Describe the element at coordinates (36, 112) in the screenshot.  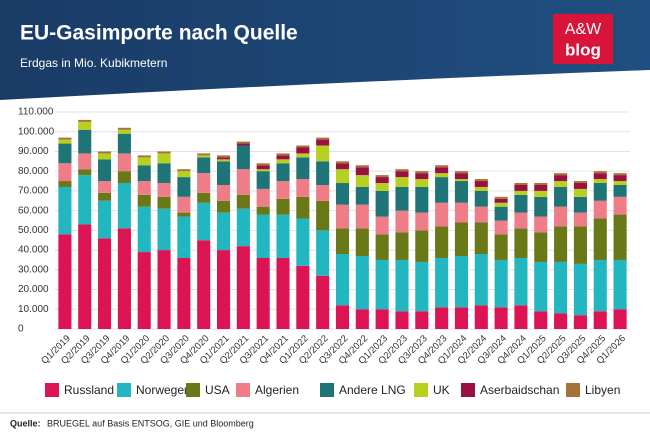
I see `y-tick-label: 110.000` at that location.